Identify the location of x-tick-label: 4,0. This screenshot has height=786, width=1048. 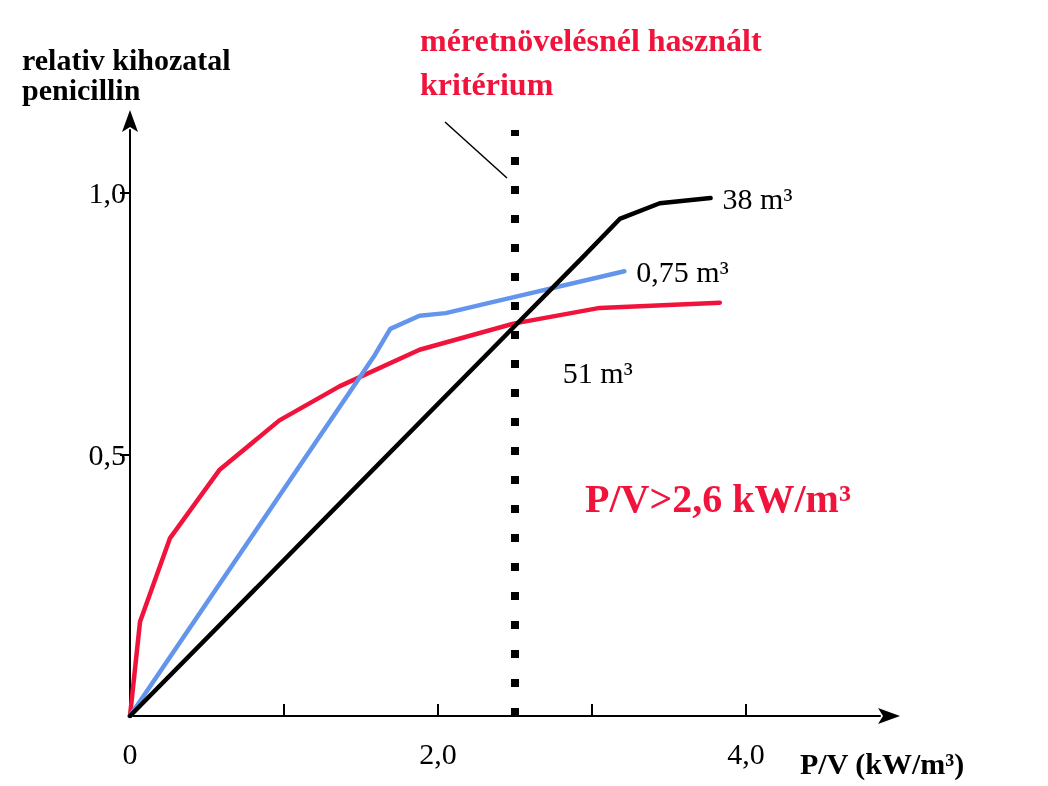
(746, 753).